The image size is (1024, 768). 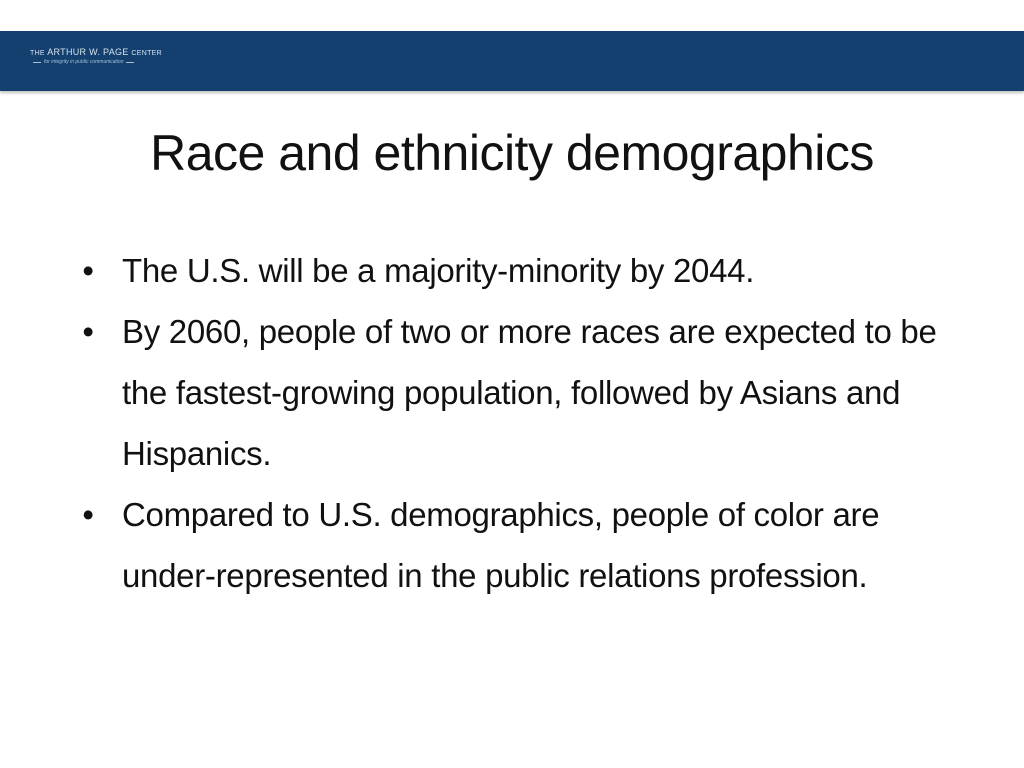 What do you see at coordinates (37, 53) in the screenshot?
I see `logo-the: THE` at bounding box center [37, 53].